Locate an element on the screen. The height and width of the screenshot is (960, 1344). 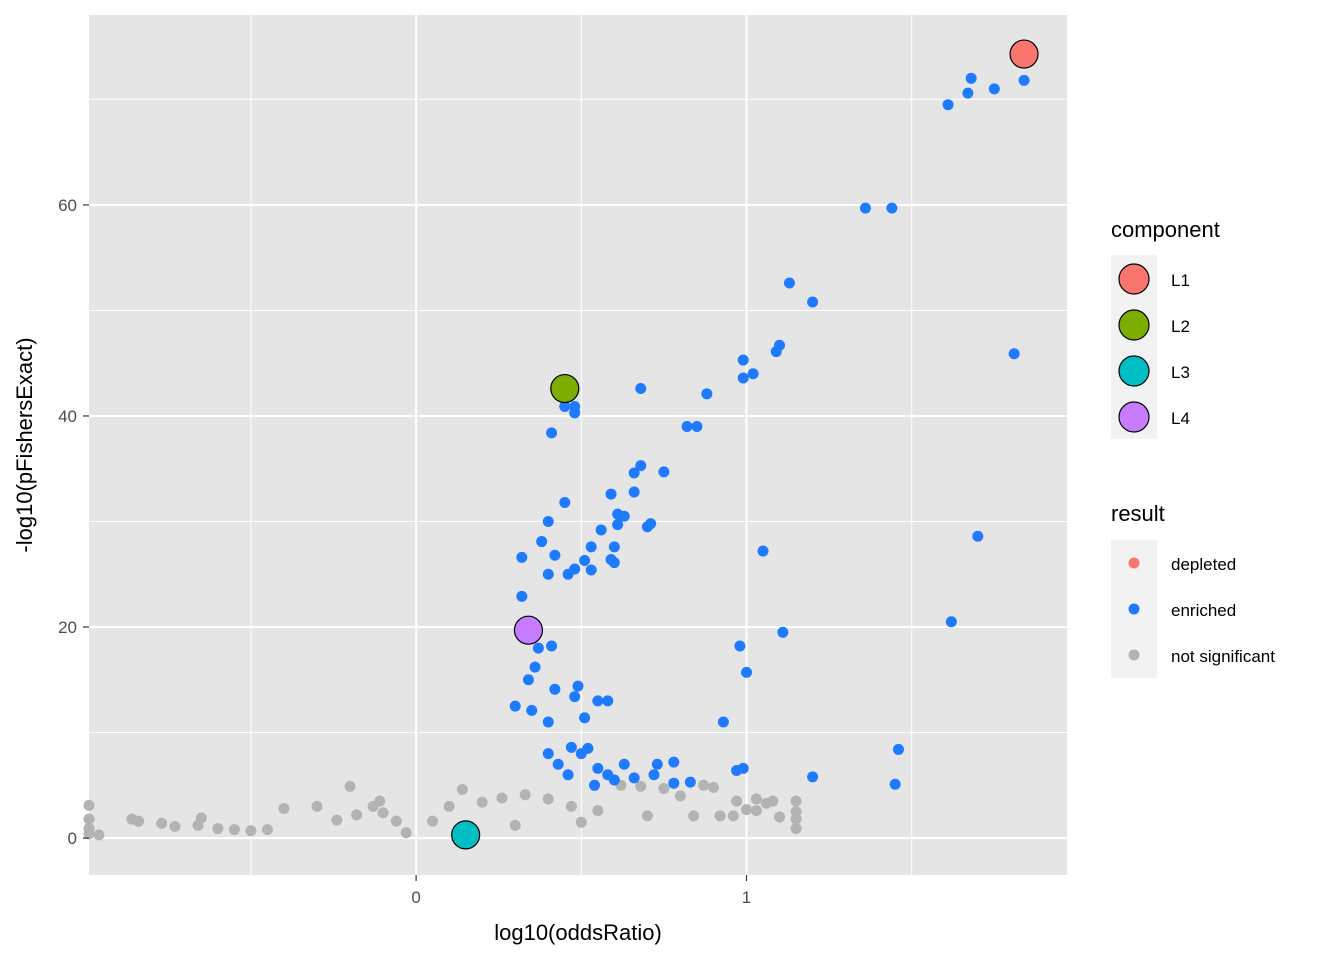
legend-result: result depleted enriched not significant is located at coordinates (1193, 589).